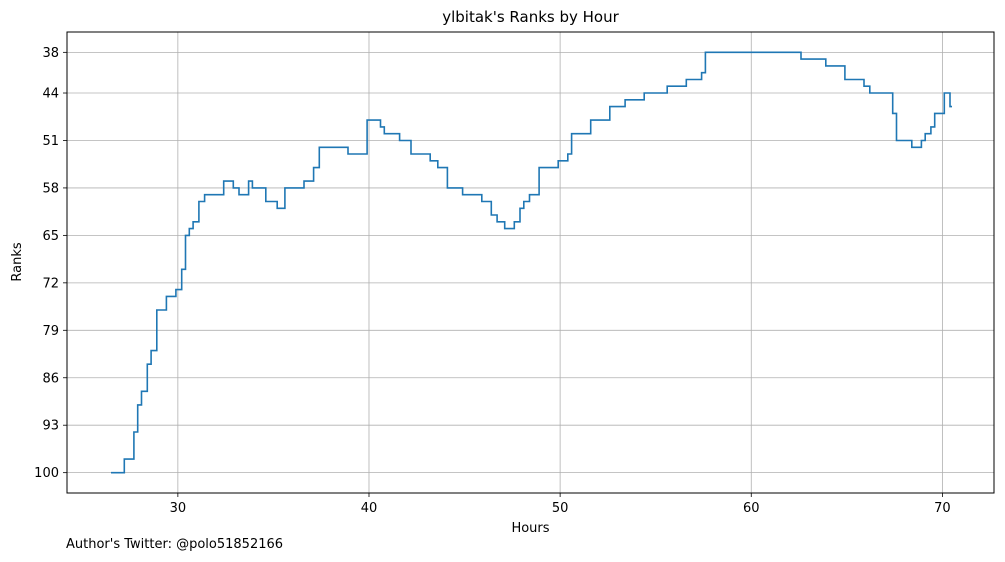 Image resolution: width=1005 pixels, height=562 pixels. Describe the element at coordinates (50, 188) in the screenshot. I see `y-tick-label: 58` at that location.